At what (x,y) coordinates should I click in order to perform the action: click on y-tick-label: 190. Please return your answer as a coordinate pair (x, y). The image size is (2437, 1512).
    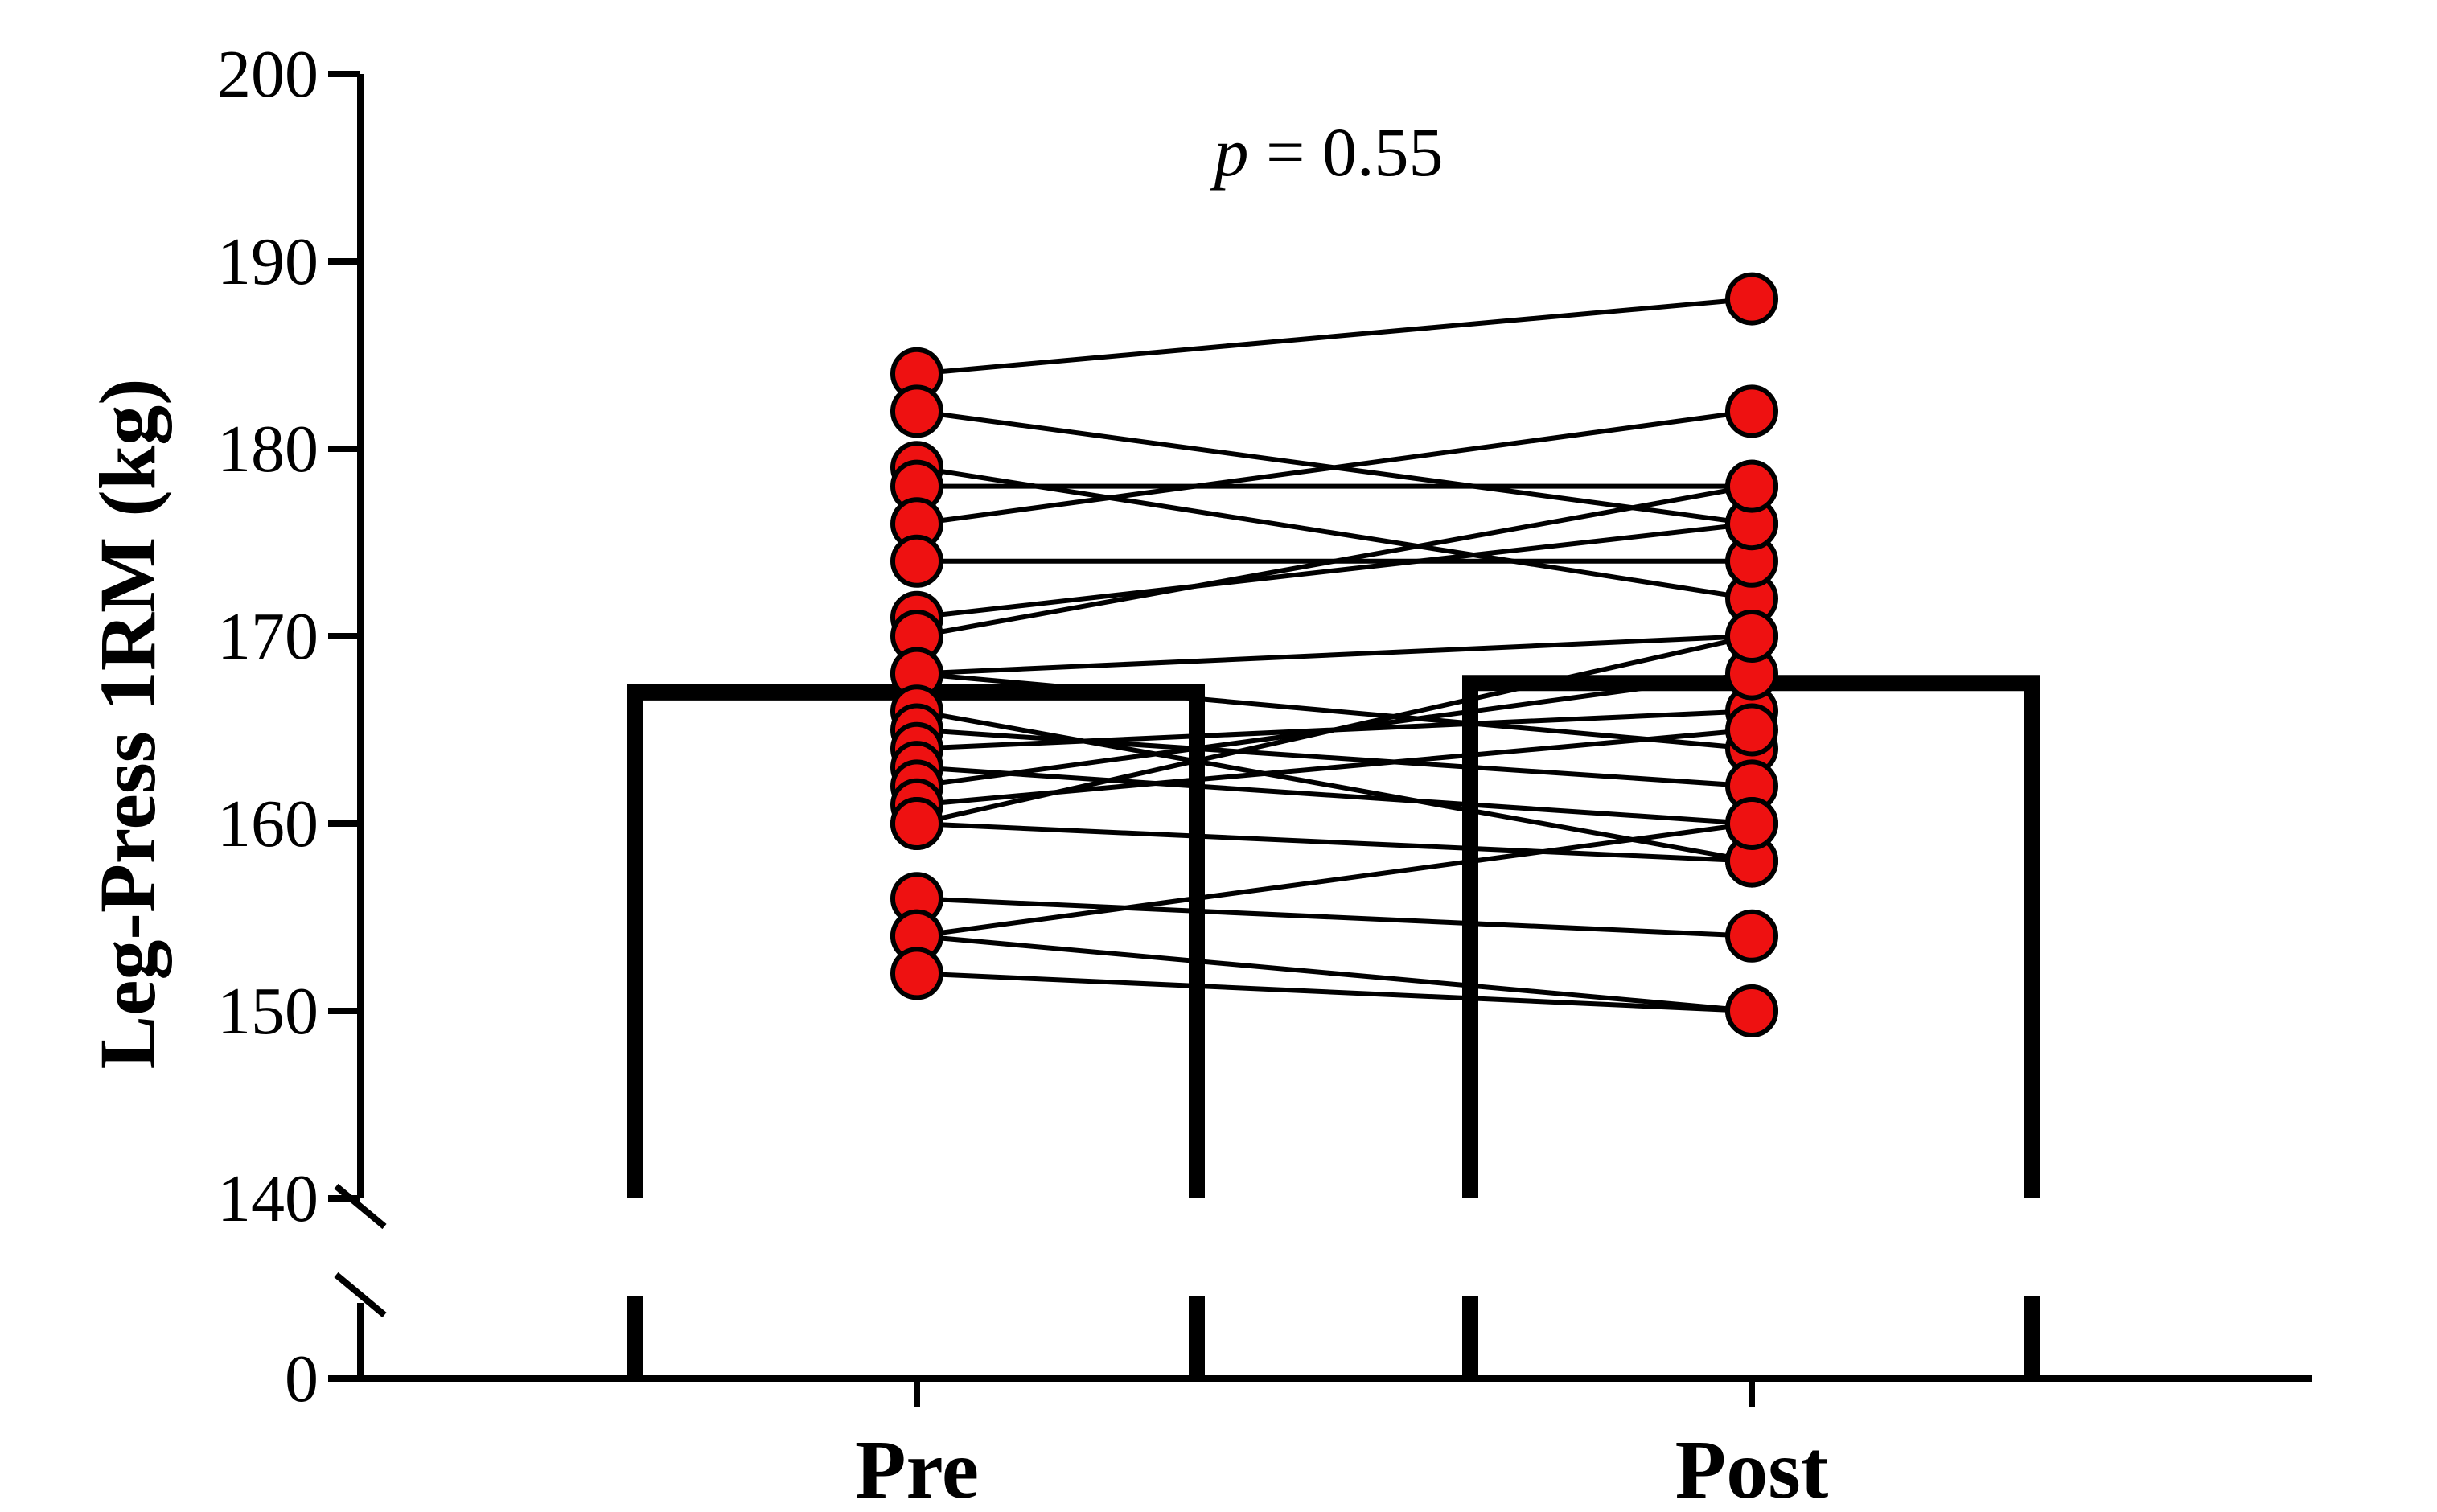
    Looking at the image, I should click on (267, 262).